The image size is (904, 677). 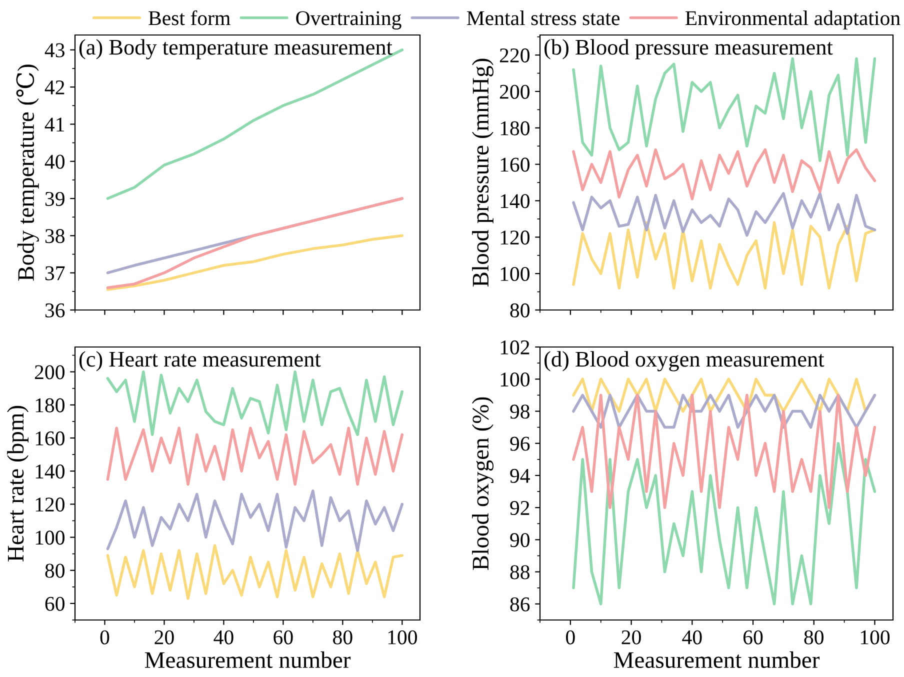 What do you see at coordinates (349, 20) in the screenshot?
I see `legend-label: Overtraining` at bounding box center [349, 20].